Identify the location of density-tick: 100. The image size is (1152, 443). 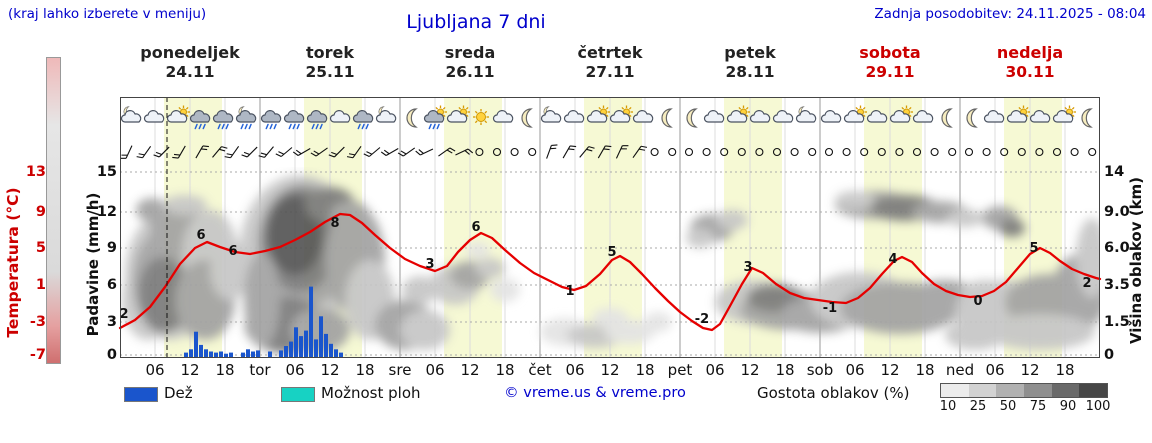
(1098, 406).